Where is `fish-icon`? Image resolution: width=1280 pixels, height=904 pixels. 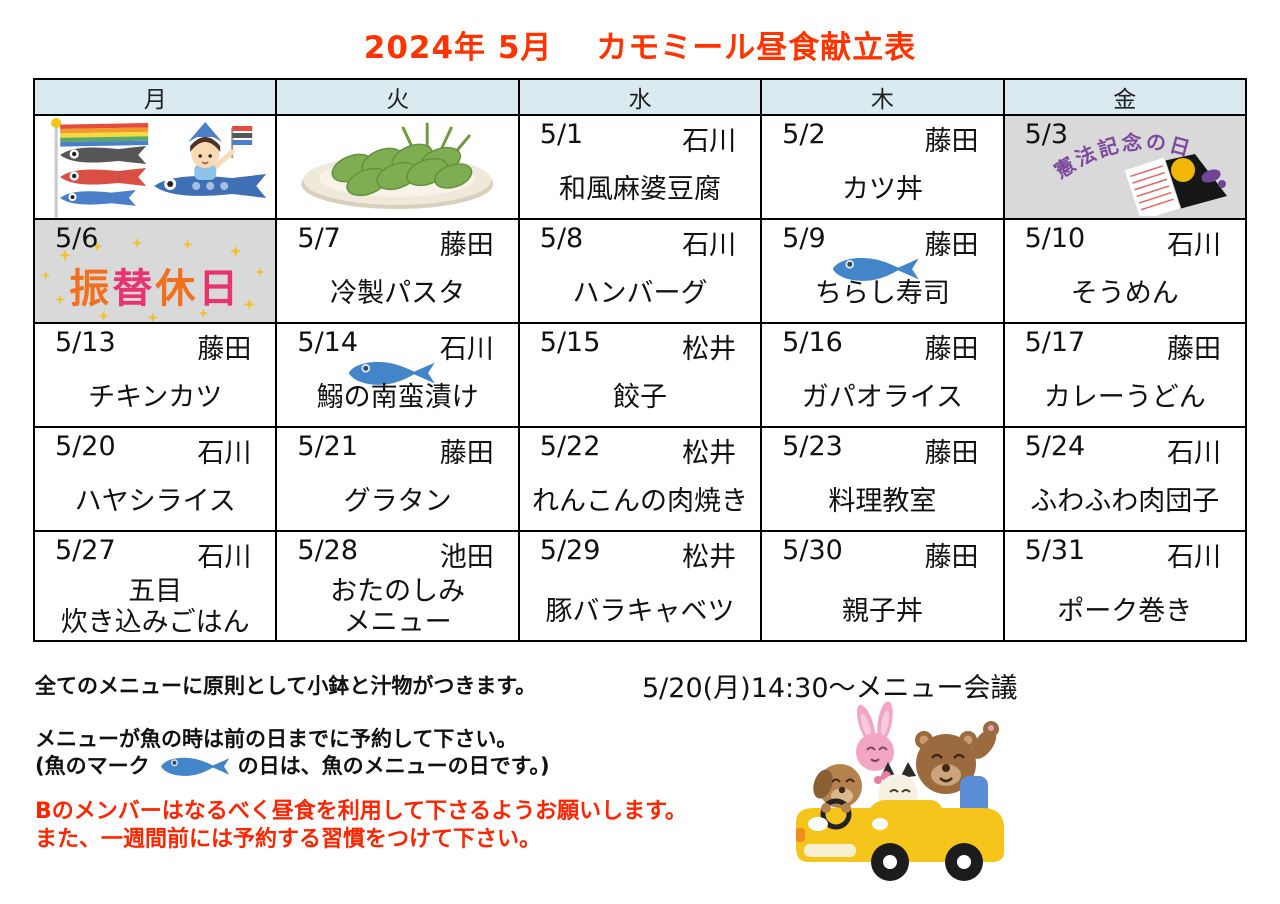 fish-icon is located at coordinates (194, 766).